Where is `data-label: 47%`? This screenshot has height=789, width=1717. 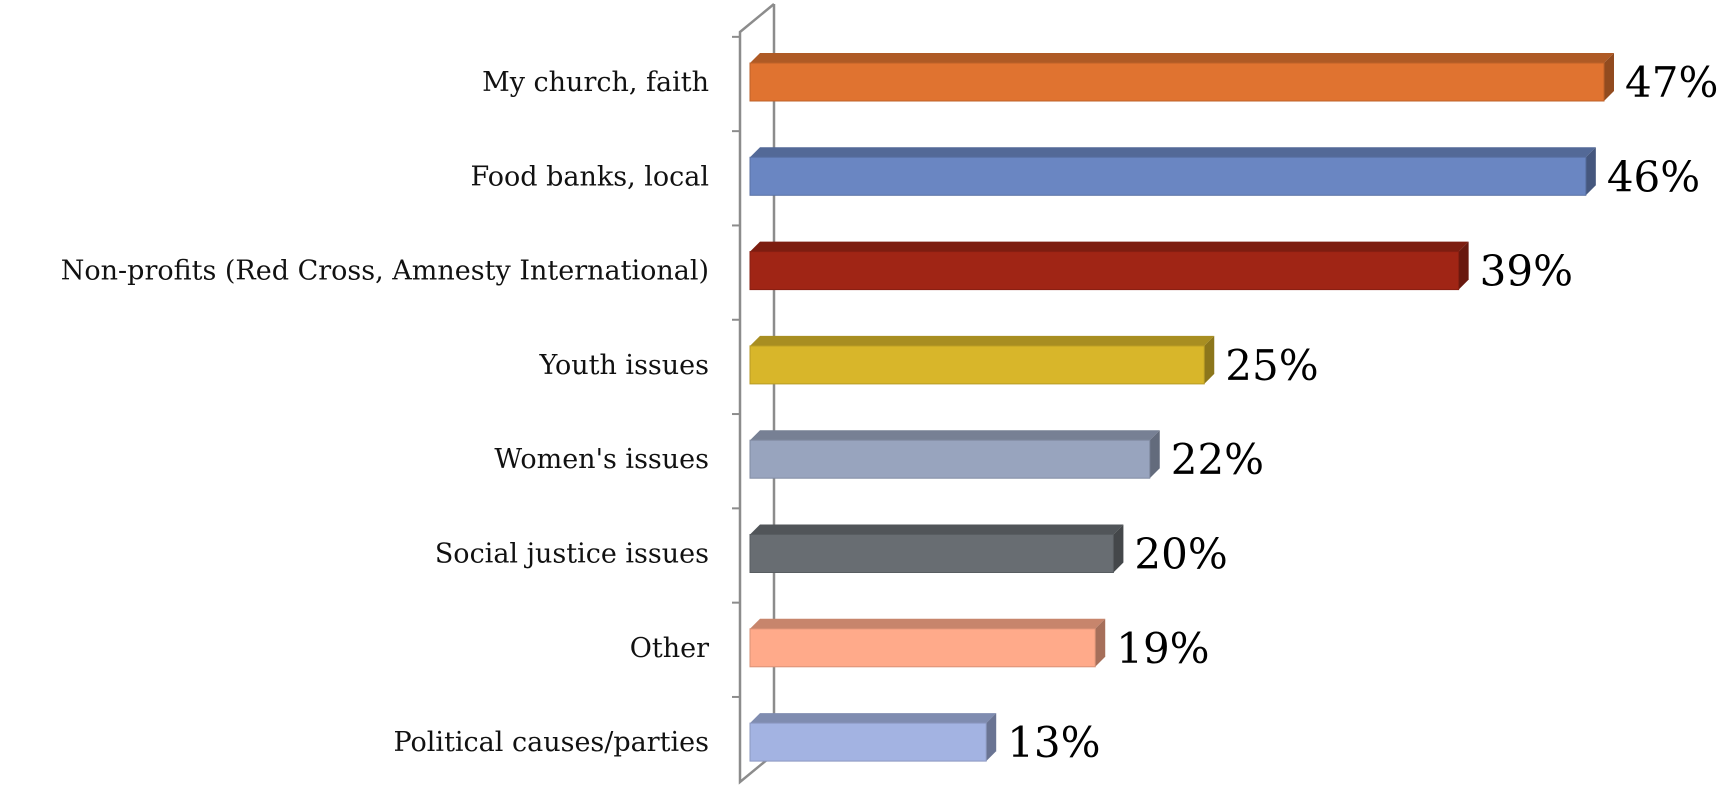
data-label: 47% is located at coordinates (1671, 82).